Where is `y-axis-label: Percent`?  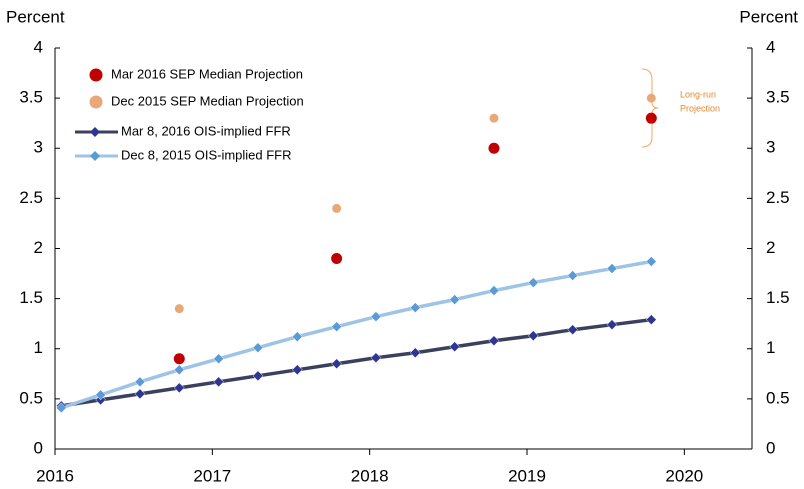 y-axis-label: Percent is located at coordinates (35, 16).